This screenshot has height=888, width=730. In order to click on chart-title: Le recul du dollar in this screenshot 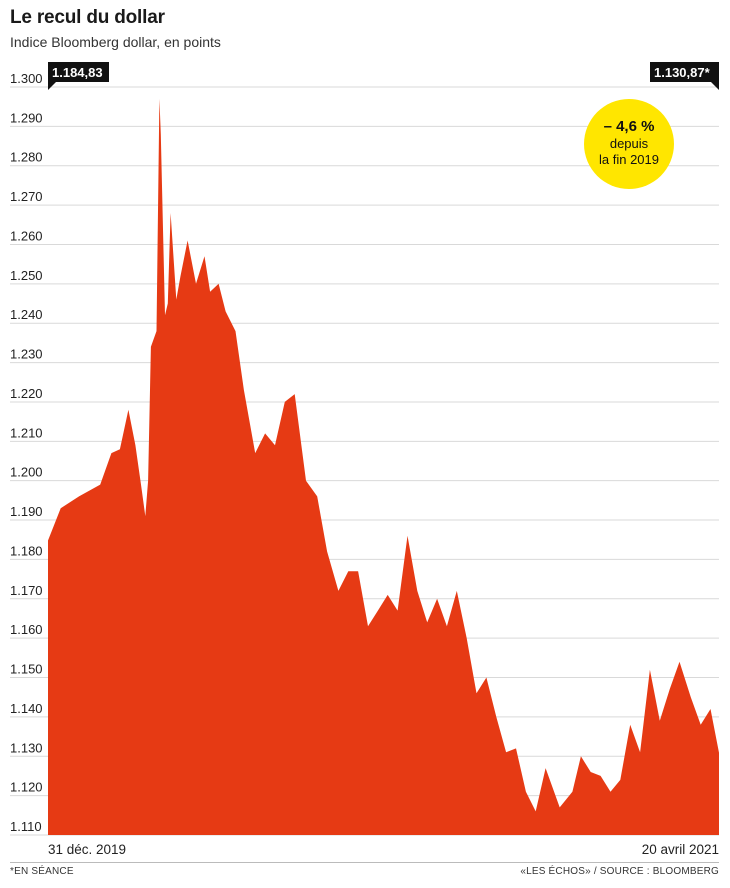, I will do `click(87, 17)`.